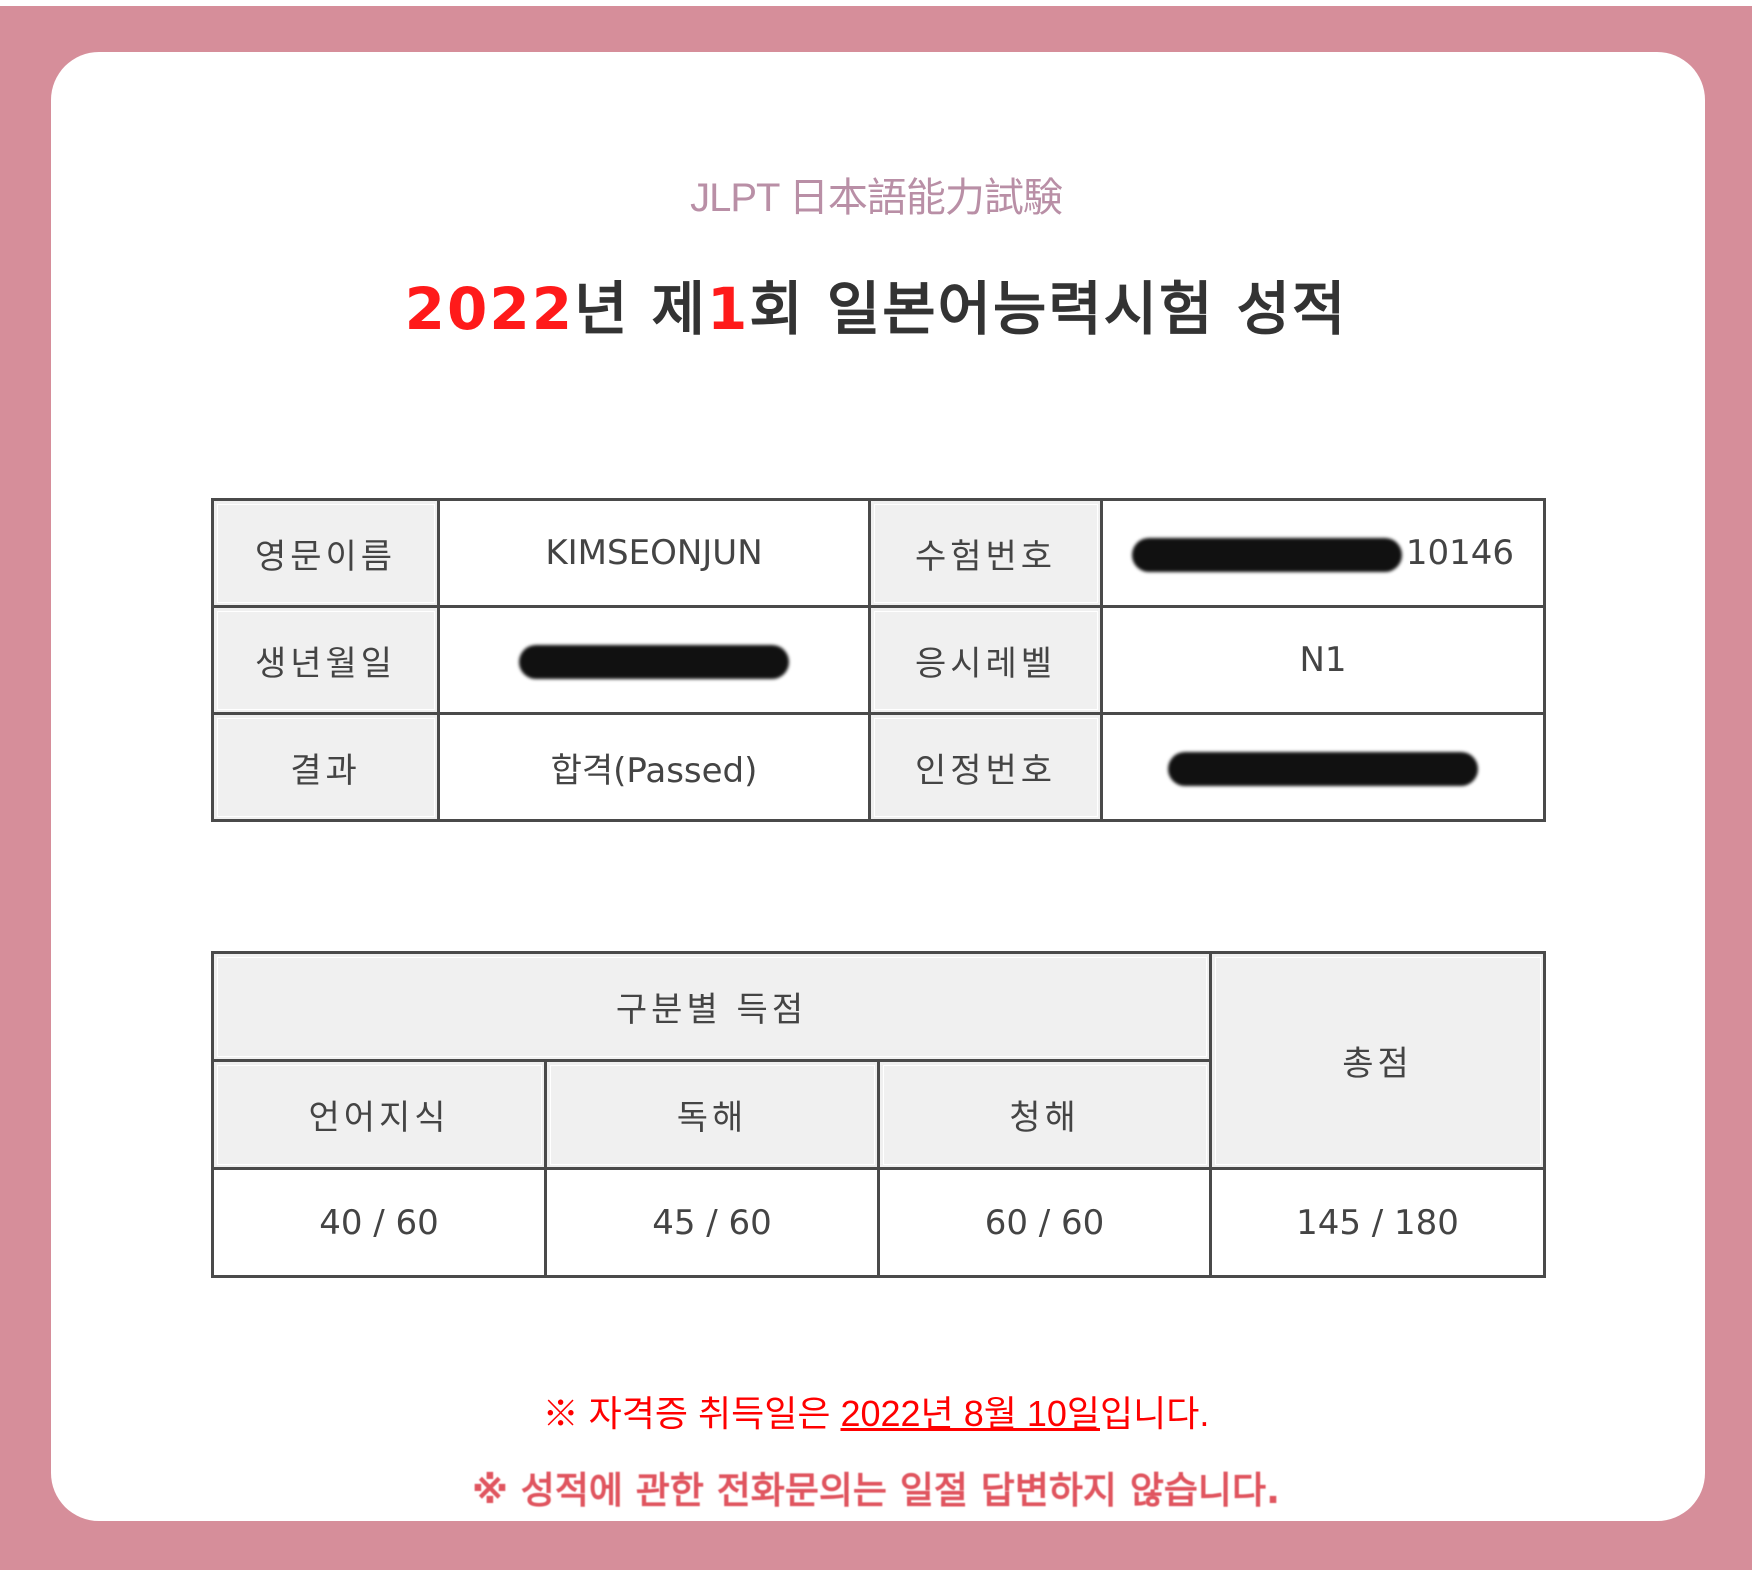 The height and width of the screenshot is (1570, 1752). I want to click on title-rest: 회 일본어능력시험 성적, so click(1048, 309).